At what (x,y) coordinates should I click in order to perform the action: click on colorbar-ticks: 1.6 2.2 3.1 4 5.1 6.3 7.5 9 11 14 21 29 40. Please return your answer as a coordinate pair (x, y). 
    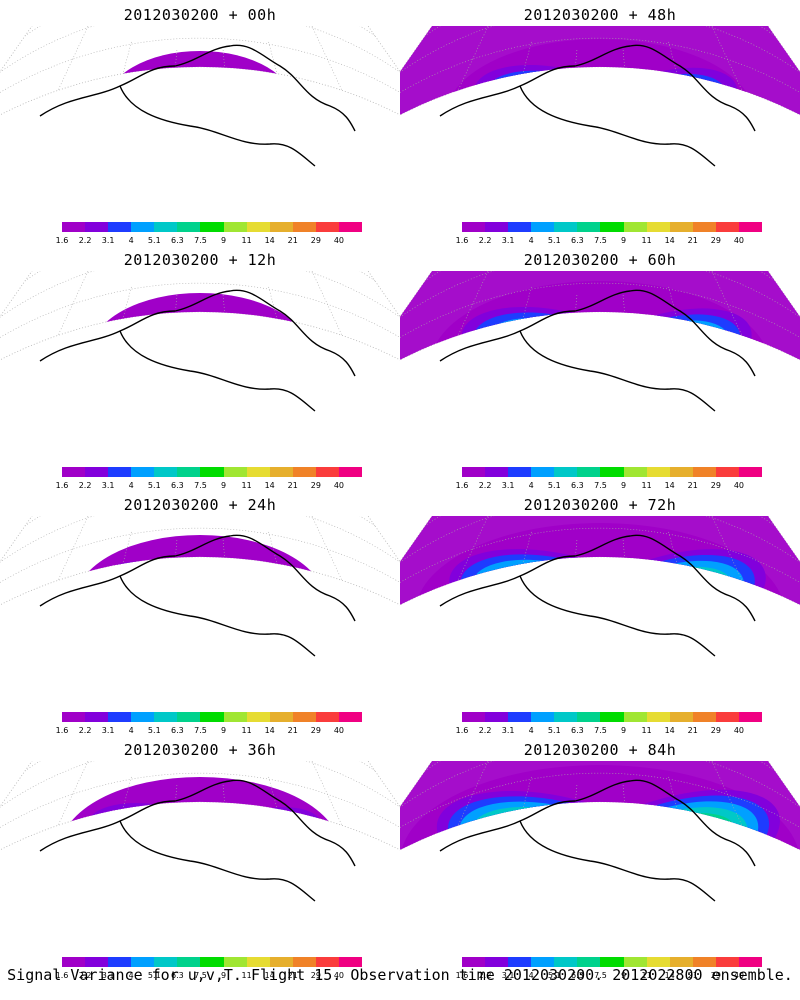
    Looking at the image, I should click on (609, 486).